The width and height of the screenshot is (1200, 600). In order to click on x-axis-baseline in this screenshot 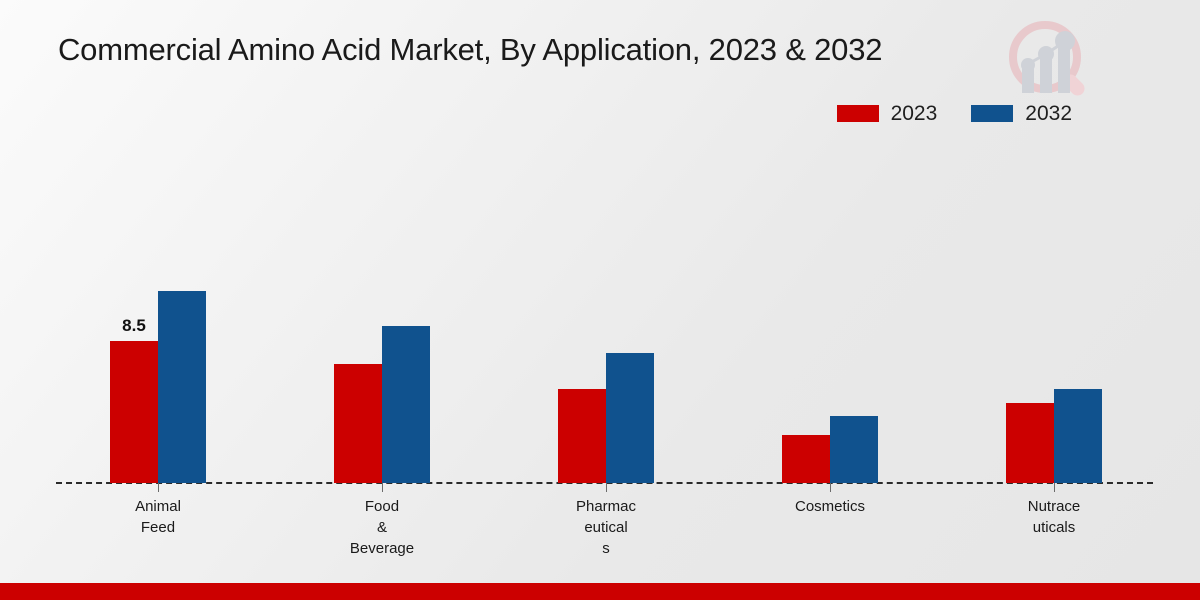, I will do `click(604, 483)`.